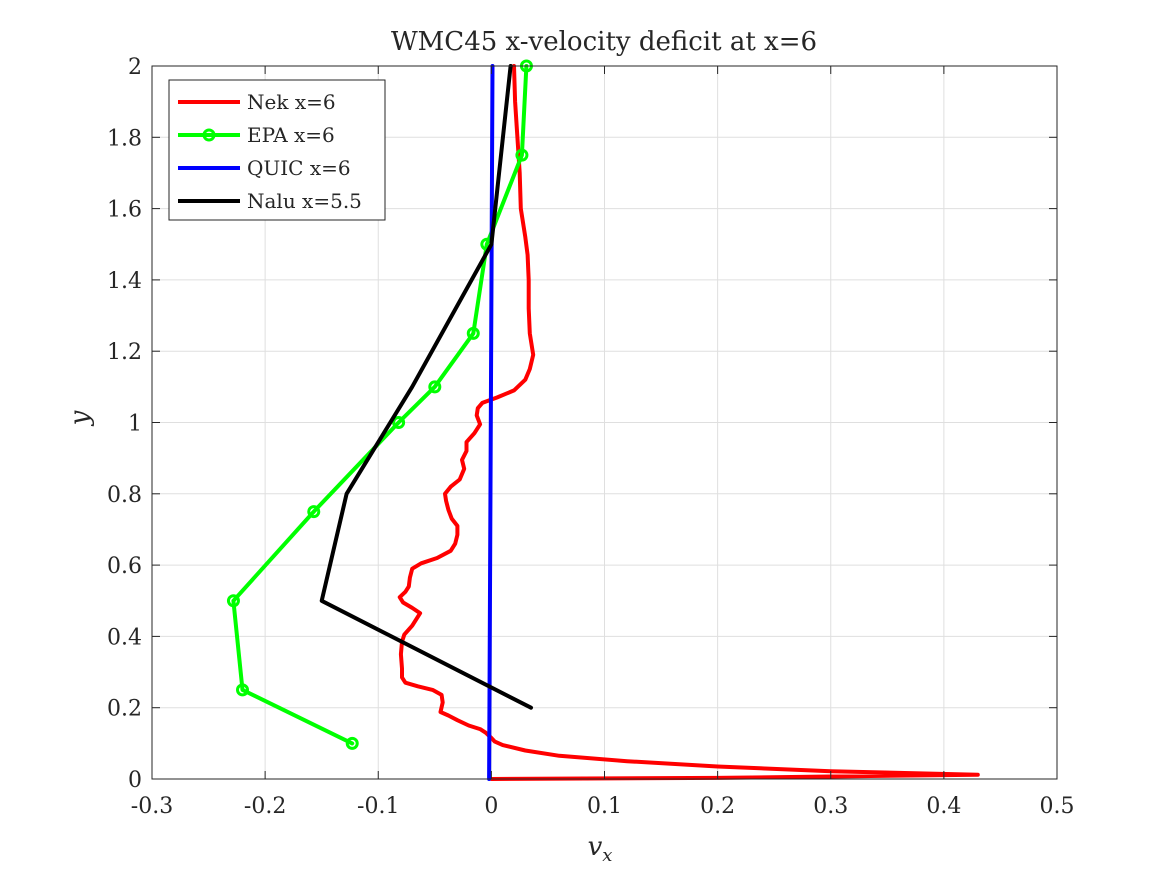 The image size is (1167, 875). What do you see at coordinates (830, 806) in the screenshot?
I see `x-tick-label: 0.3` at bounding box center [830, 806].